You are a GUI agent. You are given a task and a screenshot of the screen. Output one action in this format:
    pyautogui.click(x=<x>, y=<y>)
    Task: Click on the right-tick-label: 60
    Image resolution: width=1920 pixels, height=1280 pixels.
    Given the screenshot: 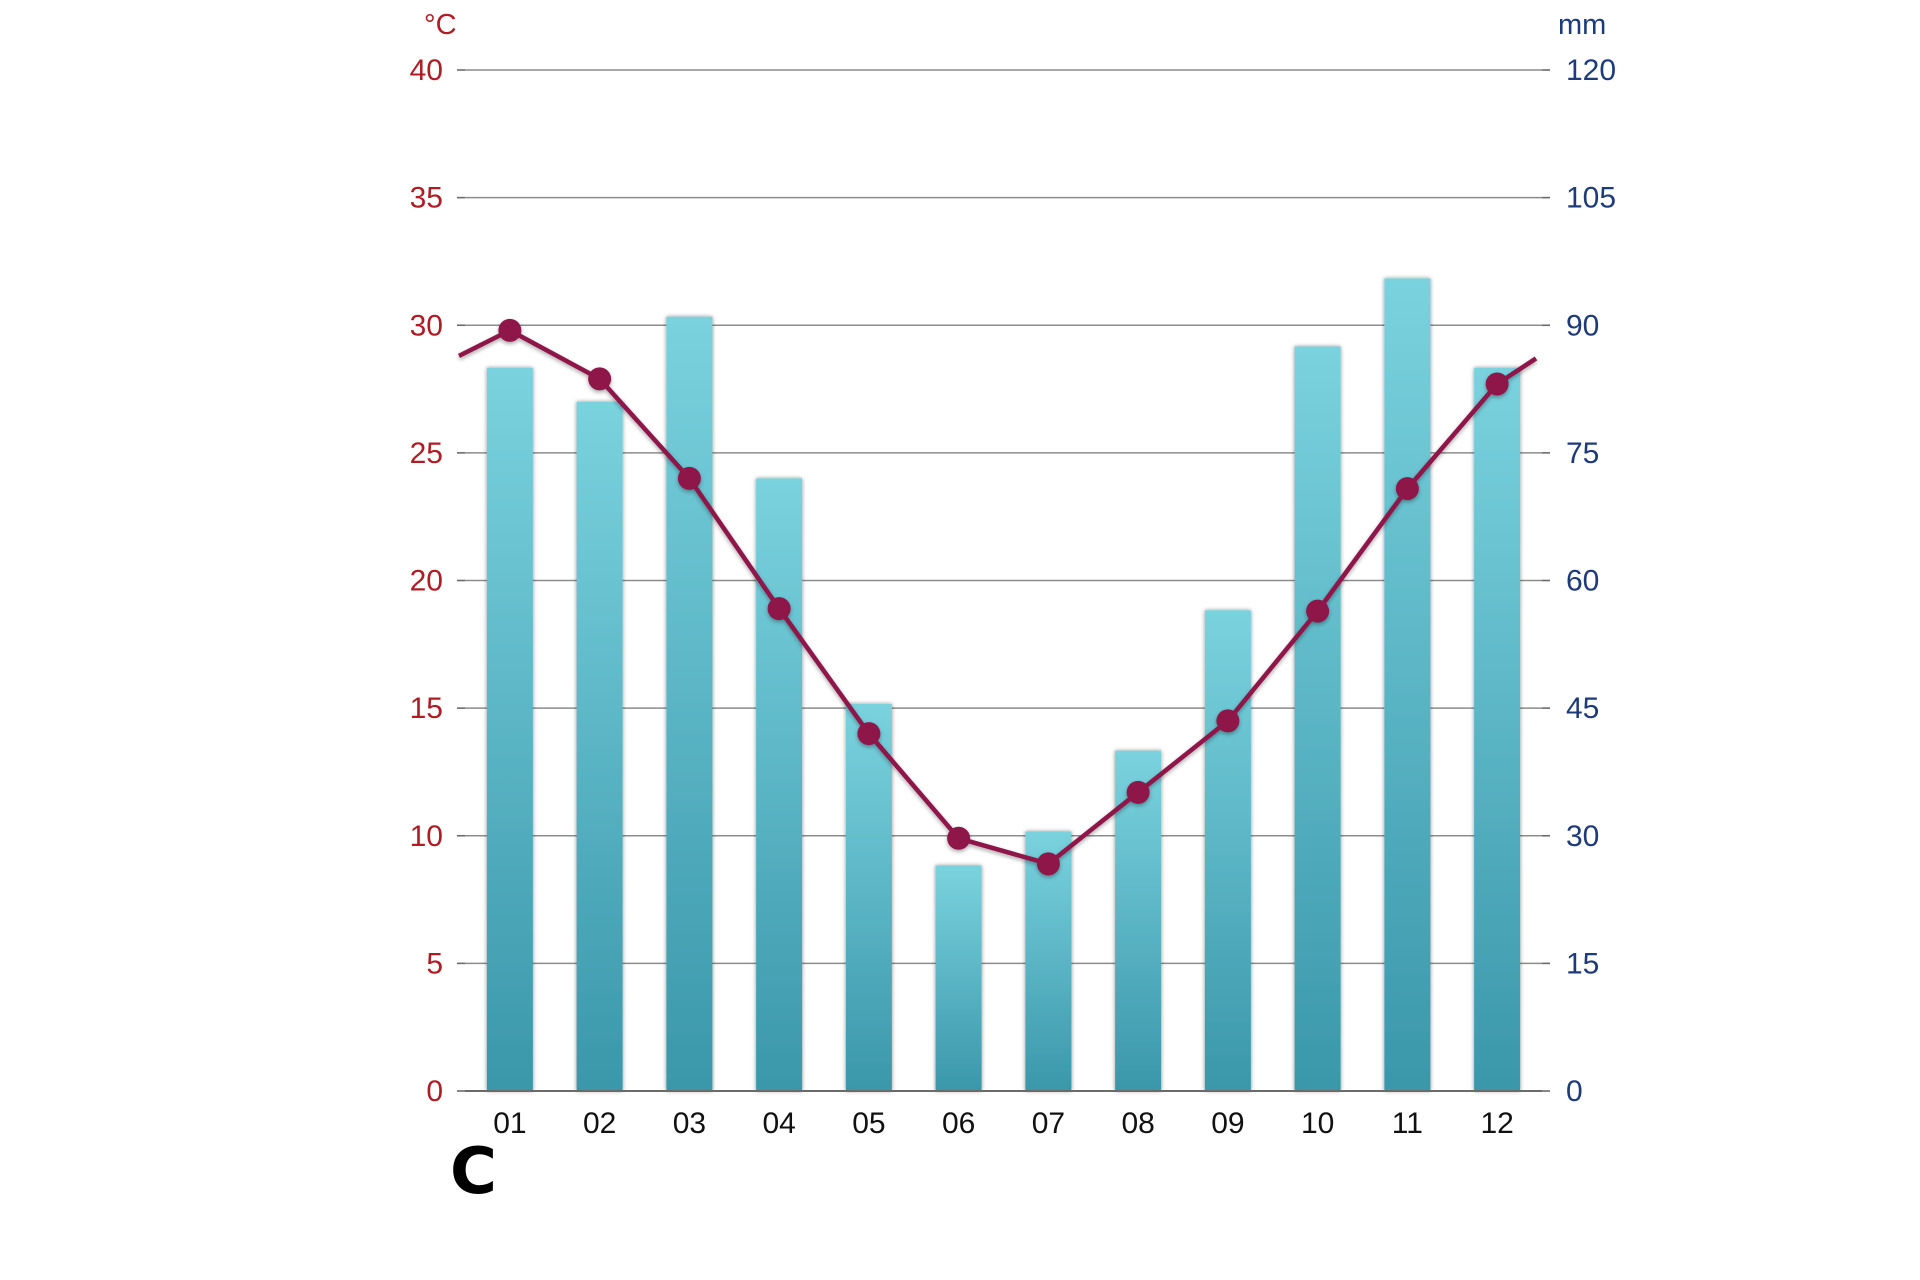 What is the action you would take?
    pyautogui.click(x=1582, y=581)
    